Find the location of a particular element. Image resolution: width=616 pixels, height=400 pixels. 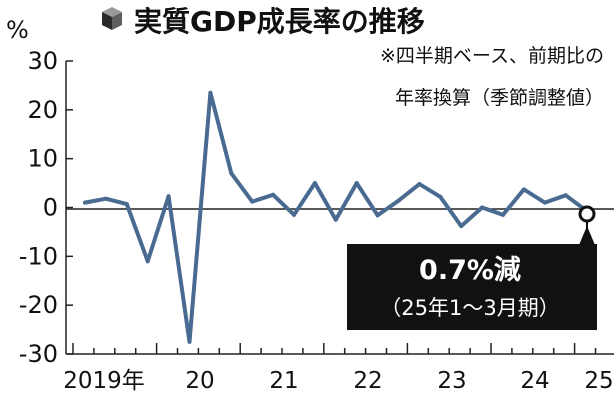

y-tick-label: 20 is located at coordinates (42, 110).